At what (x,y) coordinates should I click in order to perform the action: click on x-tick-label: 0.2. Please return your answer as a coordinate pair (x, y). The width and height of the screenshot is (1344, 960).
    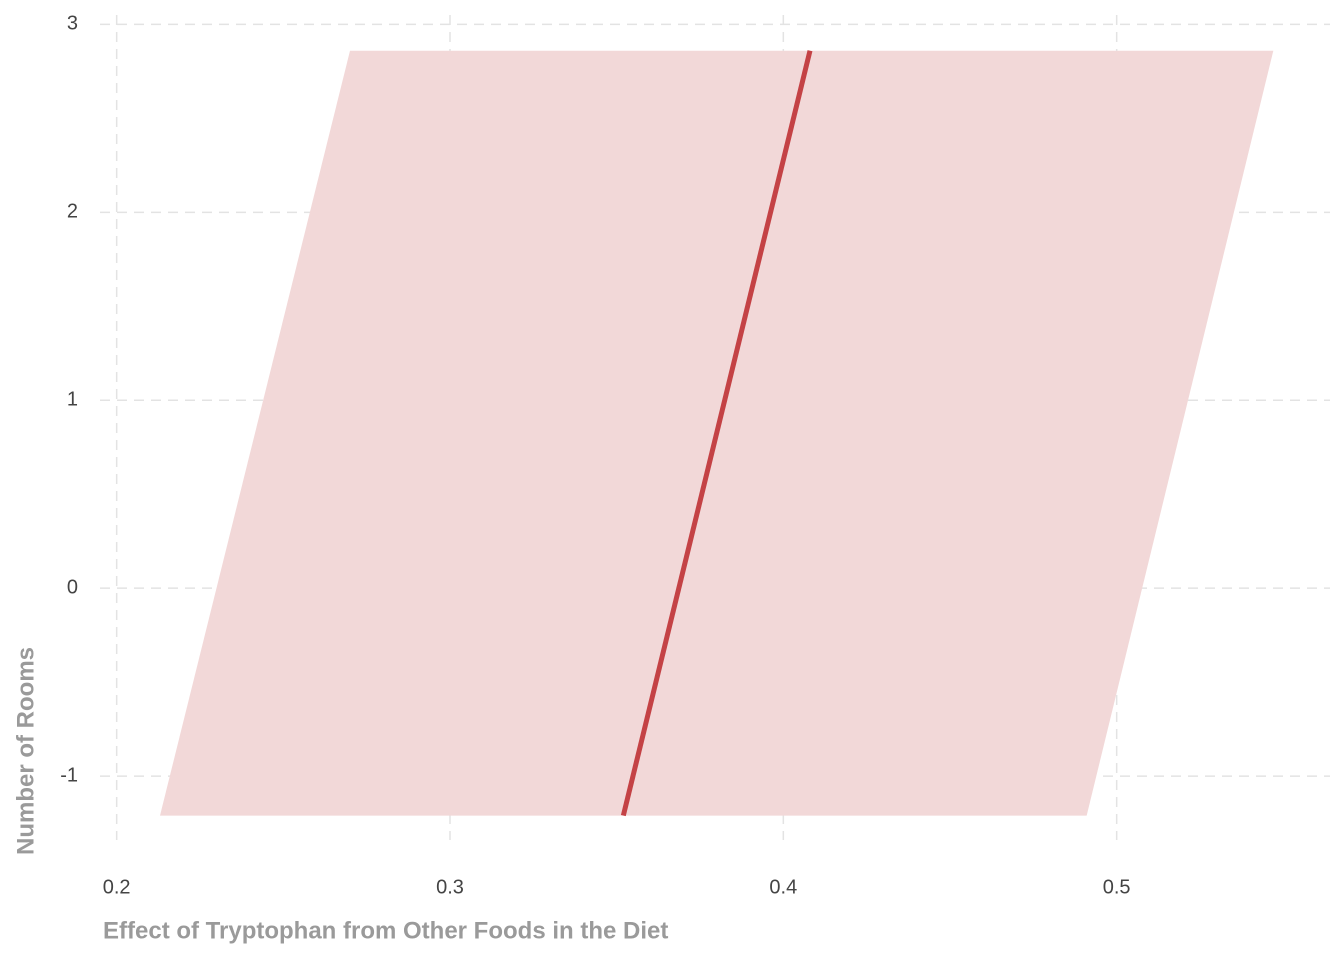
    Looking at the image, I should click on (117, 887).